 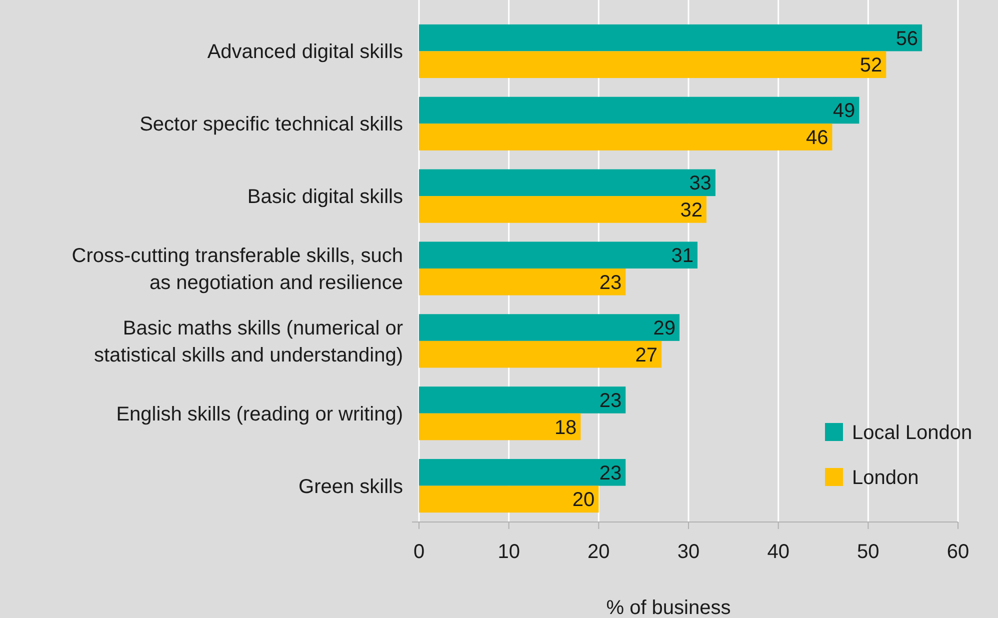 I want to click on x-tick-label: 10, so click(x=509, y=552).